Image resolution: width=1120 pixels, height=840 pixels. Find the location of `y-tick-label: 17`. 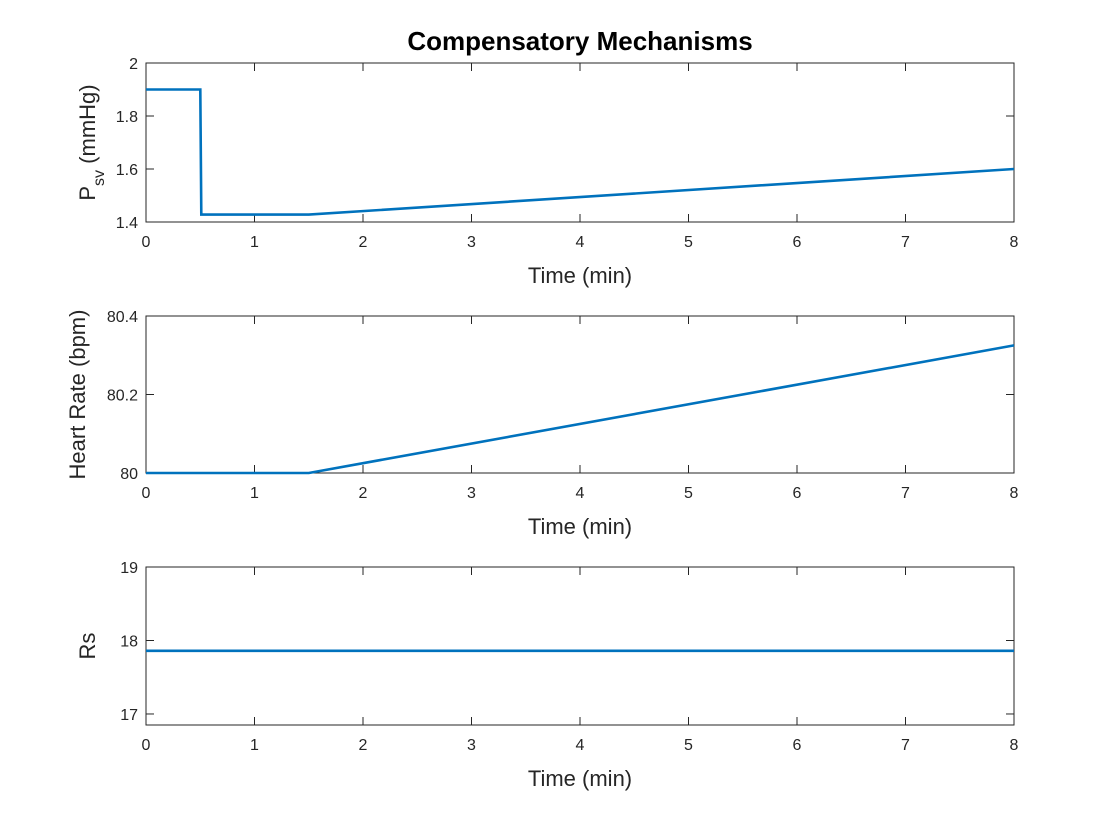

y-tick-label: 17 is located at coordinates (129, 715).